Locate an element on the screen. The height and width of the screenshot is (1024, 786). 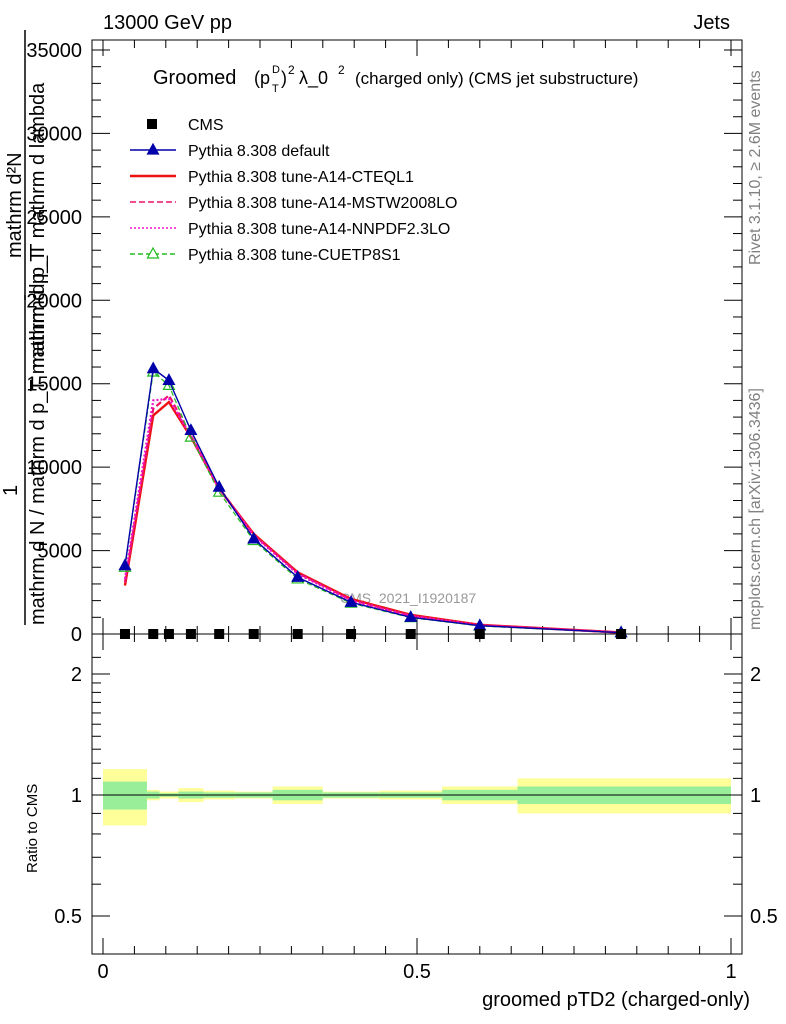
header-energy: 13000 GeV pp is located at coordinates (167, 23).